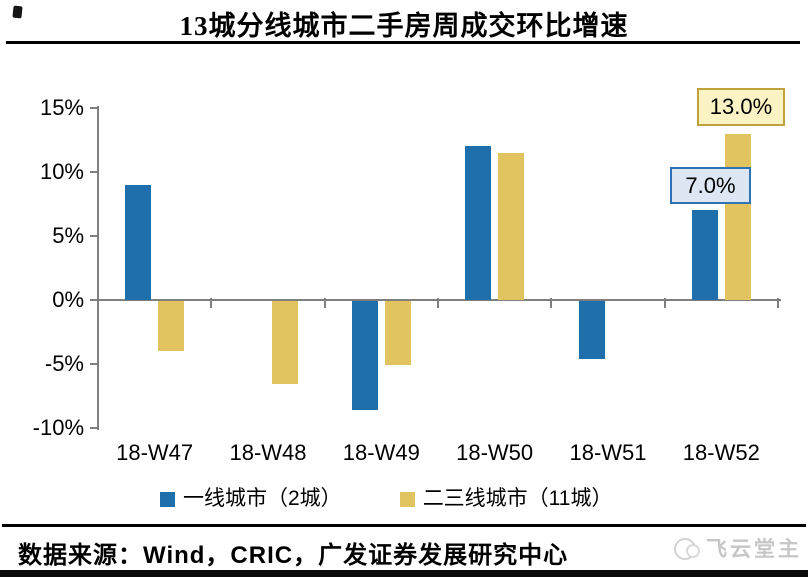  What do you see at coordinates (284, 343) in the screenshot?
I see `bar-二三线城市（11城）-18-W48` at bounding box center [284, 343].